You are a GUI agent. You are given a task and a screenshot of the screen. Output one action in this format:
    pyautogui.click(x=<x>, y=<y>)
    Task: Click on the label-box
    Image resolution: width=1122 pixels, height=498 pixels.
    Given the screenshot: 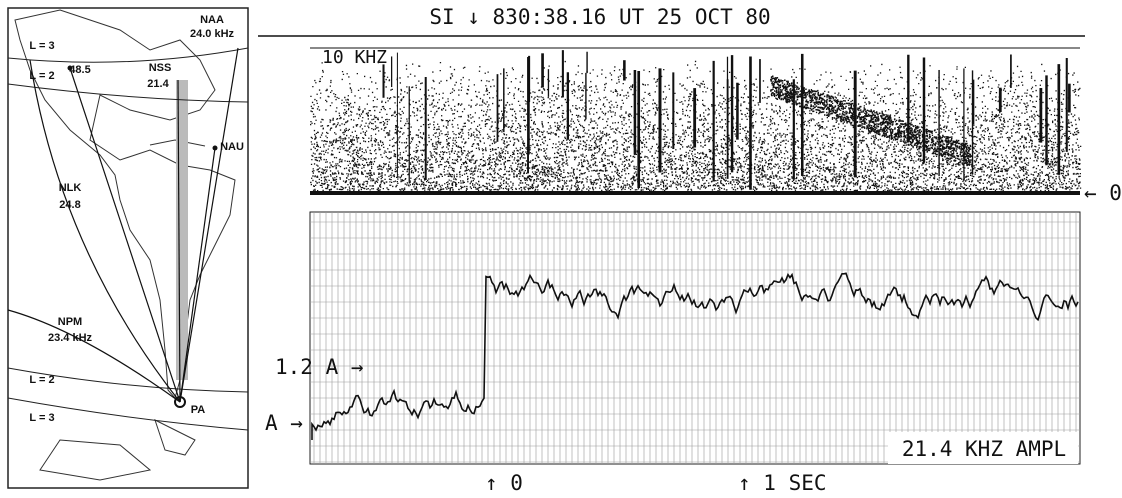 What is the action you would take?
    pyautogui.click(x=983, y=448)
    